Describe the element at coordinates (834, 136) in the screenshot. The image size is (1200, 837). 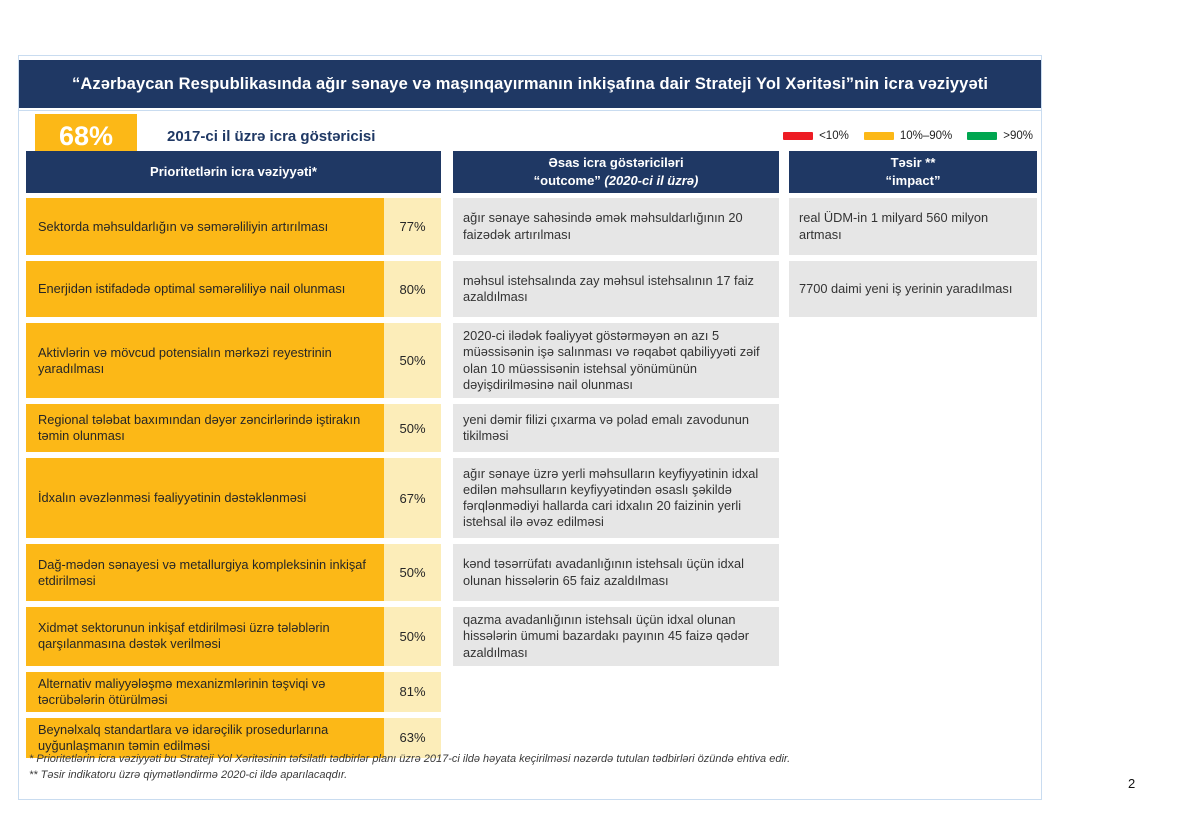
I see `legend-label-low: <10%` at that location.